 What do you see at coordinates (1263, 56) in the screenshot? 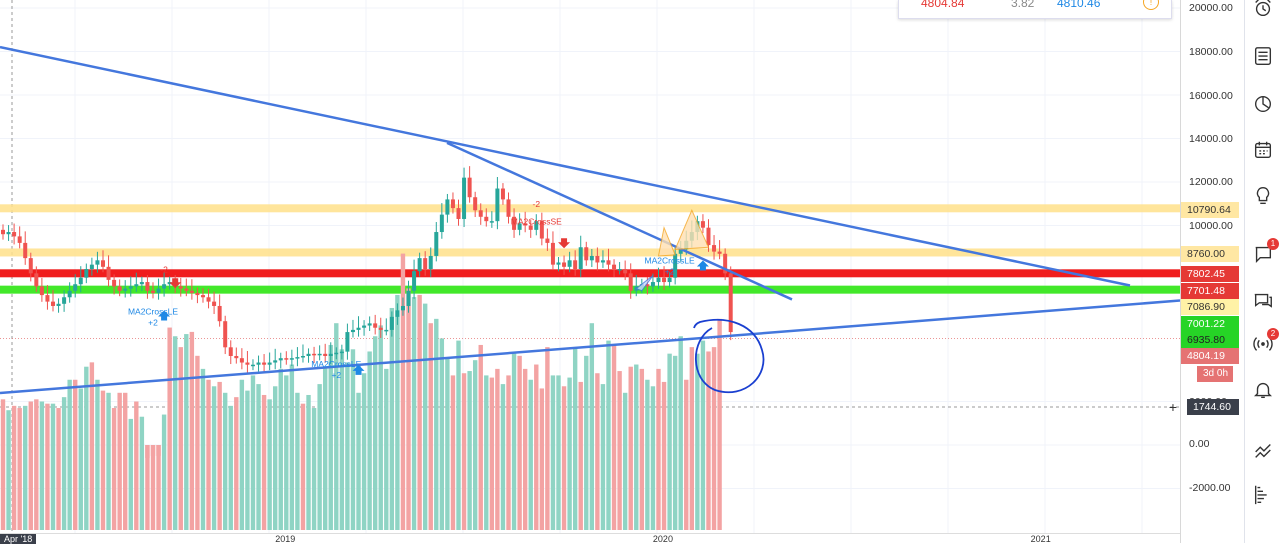
I see `watchlist-icon` at bounding box center [1263, 56].